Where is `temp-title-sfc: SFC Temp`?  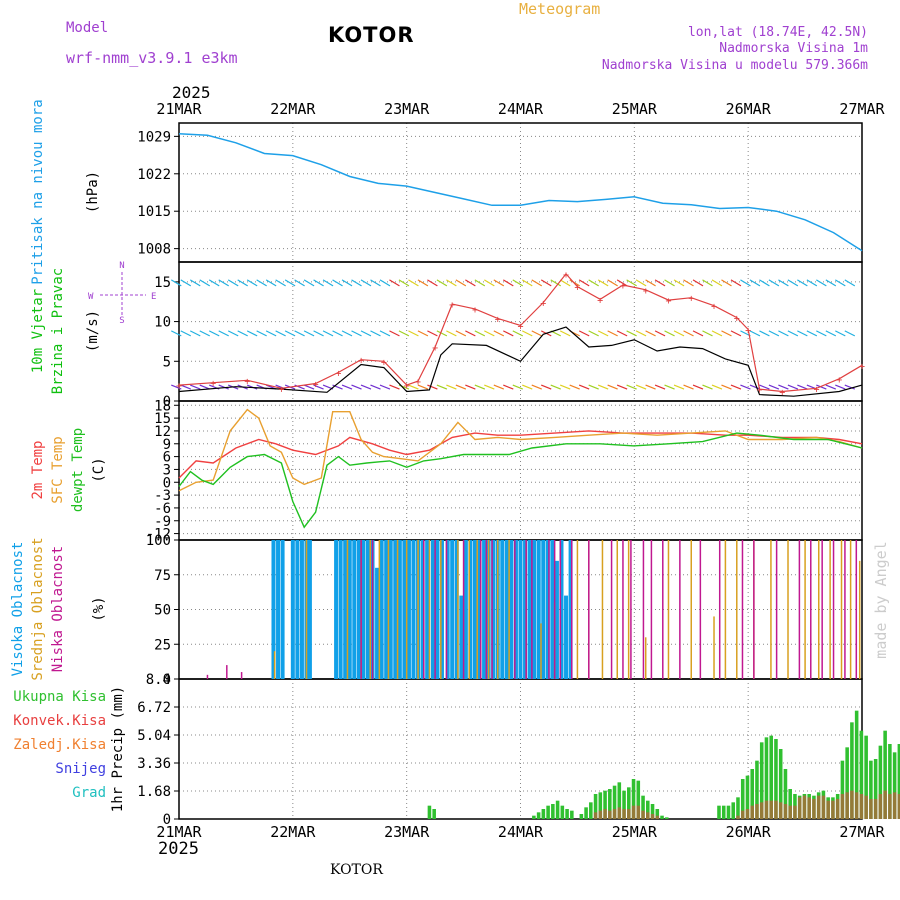 temp-title-sfc: SFC Temp is located at coordinates (58, 469).